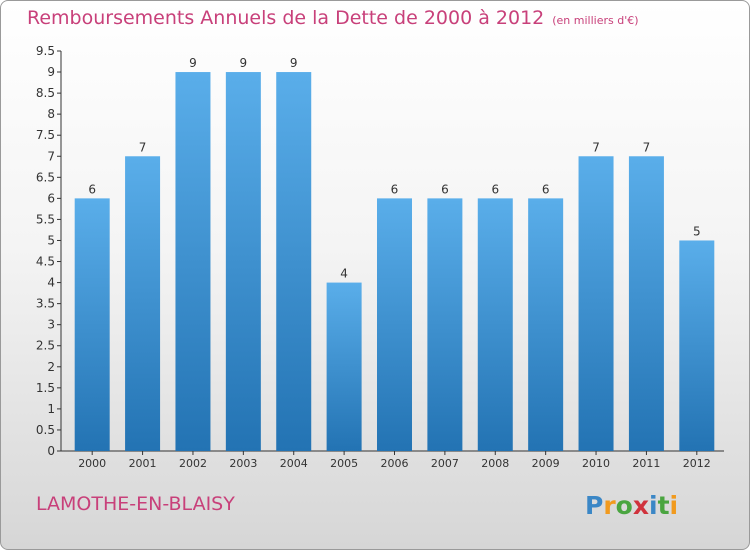  I want to click on y-tick-label: 5.5, so click(45, 219).